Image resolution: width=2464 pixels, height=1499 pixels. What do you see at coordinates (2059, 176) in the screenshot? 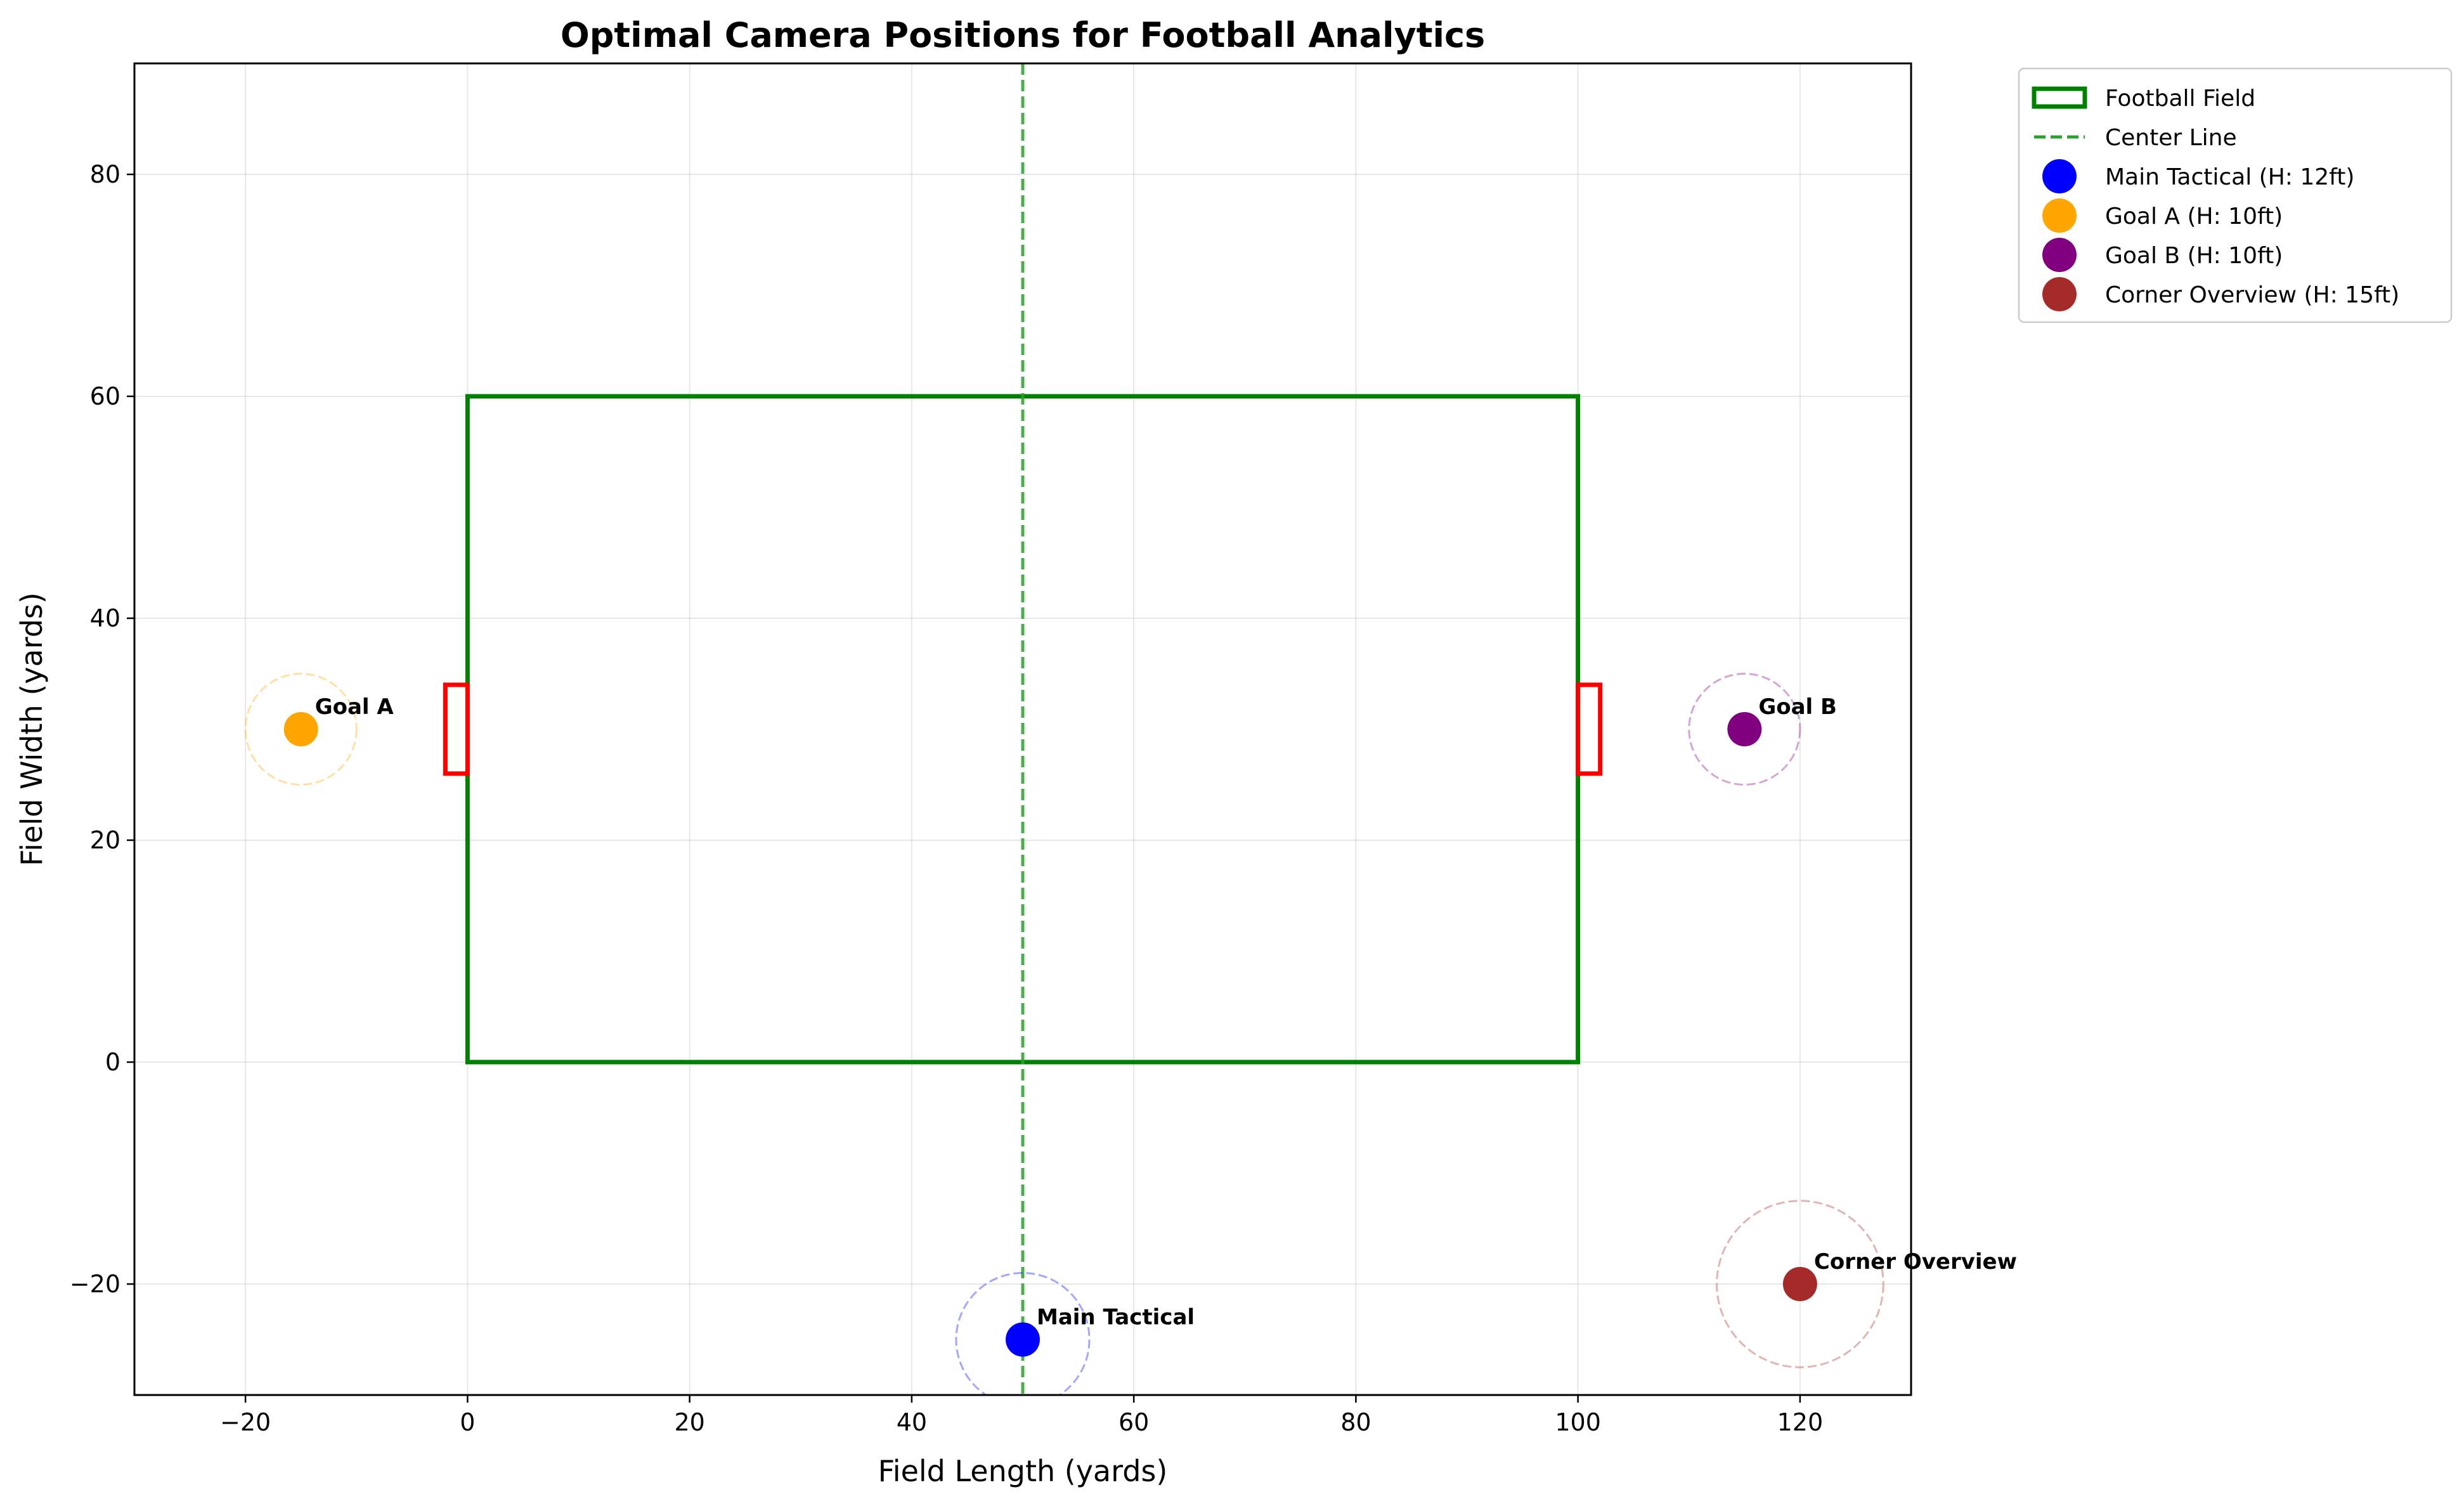
I see `legend-main-tactical-marker` at bounding box center [2059, 176].